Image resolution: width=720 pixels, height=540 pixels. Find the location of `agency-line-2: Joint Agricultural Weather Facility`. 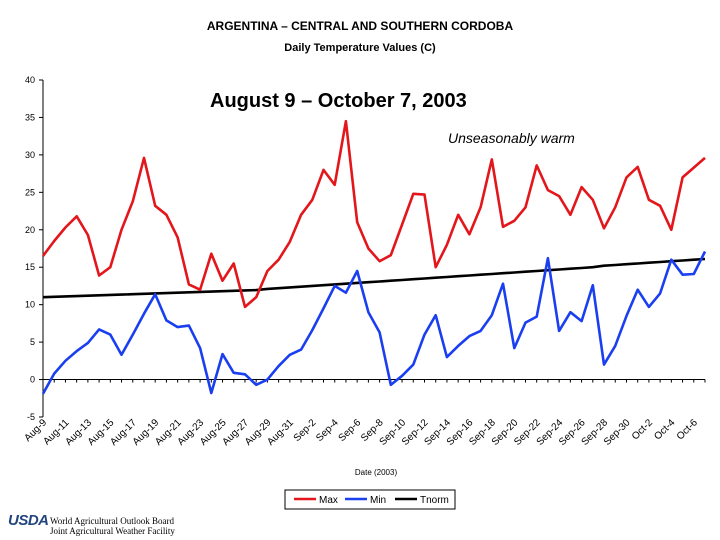

agency-line-2: Joint Agricultural Weather Facility is located at coordinates (112, 531).